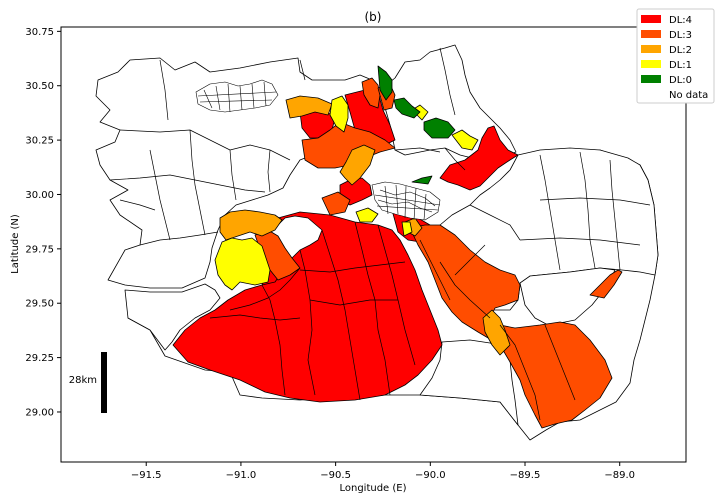 The height and width of the screenshot is (504, 720). What do you see at coordinates (39, 141) in the screenshot?
I see `y-tick-label: 30.25` at bounding box center [39, 141].